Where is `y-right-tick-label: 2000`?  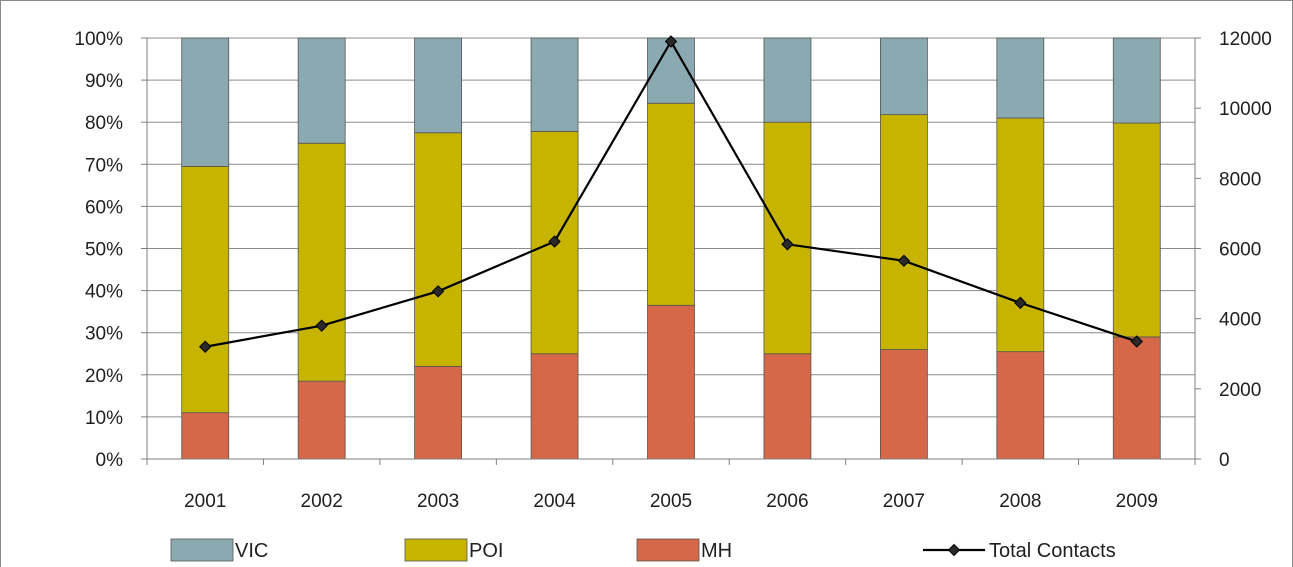 y-right-tick-label: 2000 is located at coordinates (1240, 390).